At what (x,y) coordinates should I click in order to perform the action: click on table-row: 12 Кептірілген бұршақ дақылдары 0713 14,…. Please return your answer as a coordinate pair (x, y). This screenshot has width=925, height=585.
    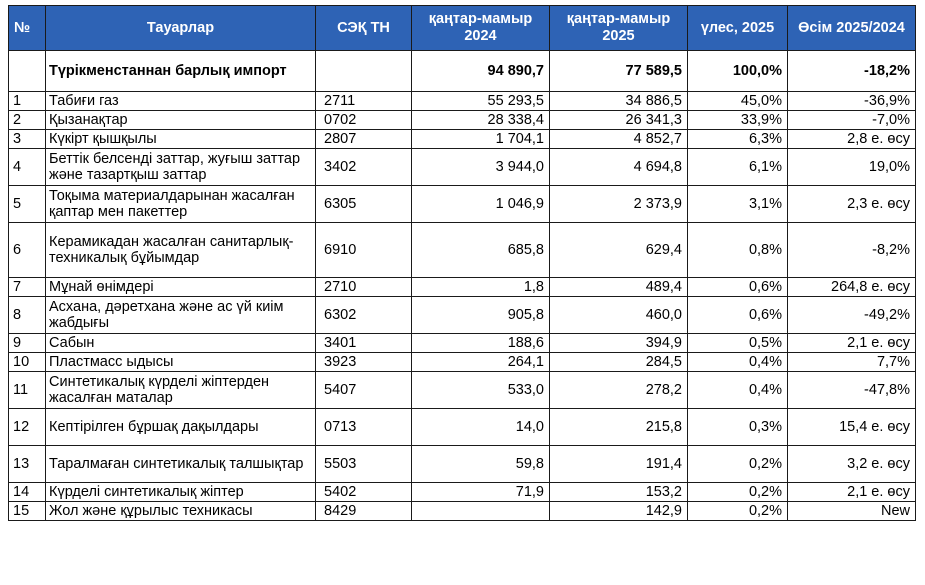
    Looking at the image, I should click on (462, 427).